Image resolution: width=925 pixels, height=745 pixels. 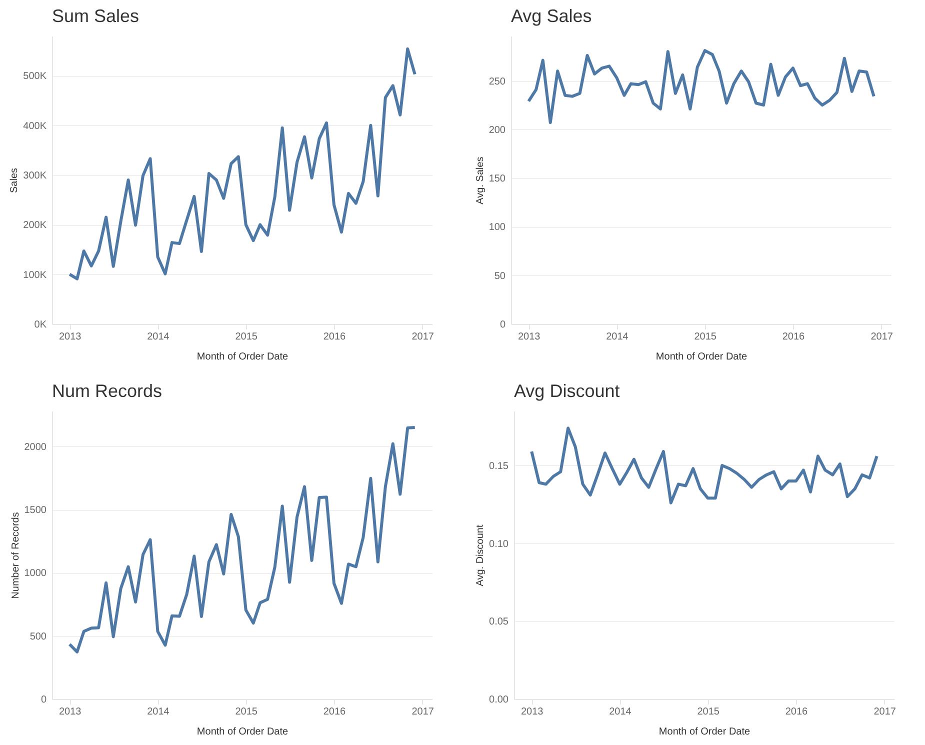 What do you see at coordinates (96, 16) in the screenshot?
I see `chart-title: Sum Sales` at bounding box center [96, 16].